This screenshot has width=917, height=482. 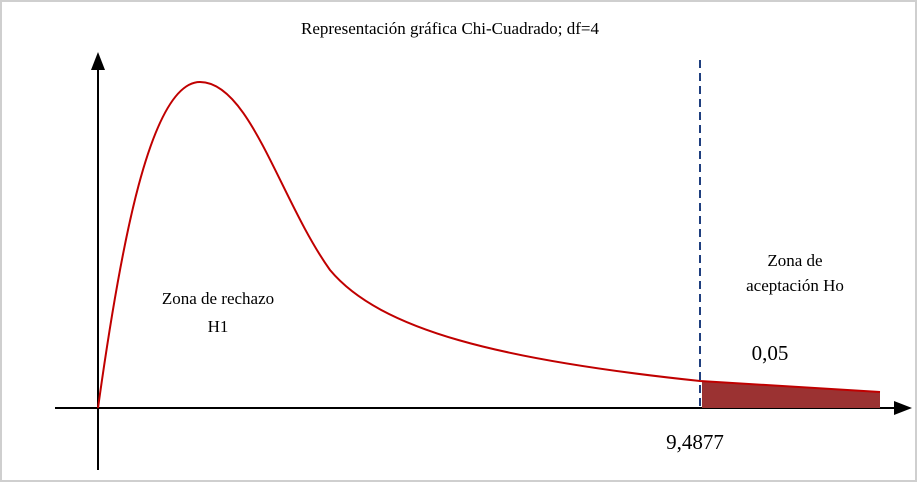 What do you see at coordinates (791, 394) in the screenshot?
I see `acceptance-area` at bounding box center [791, 394].